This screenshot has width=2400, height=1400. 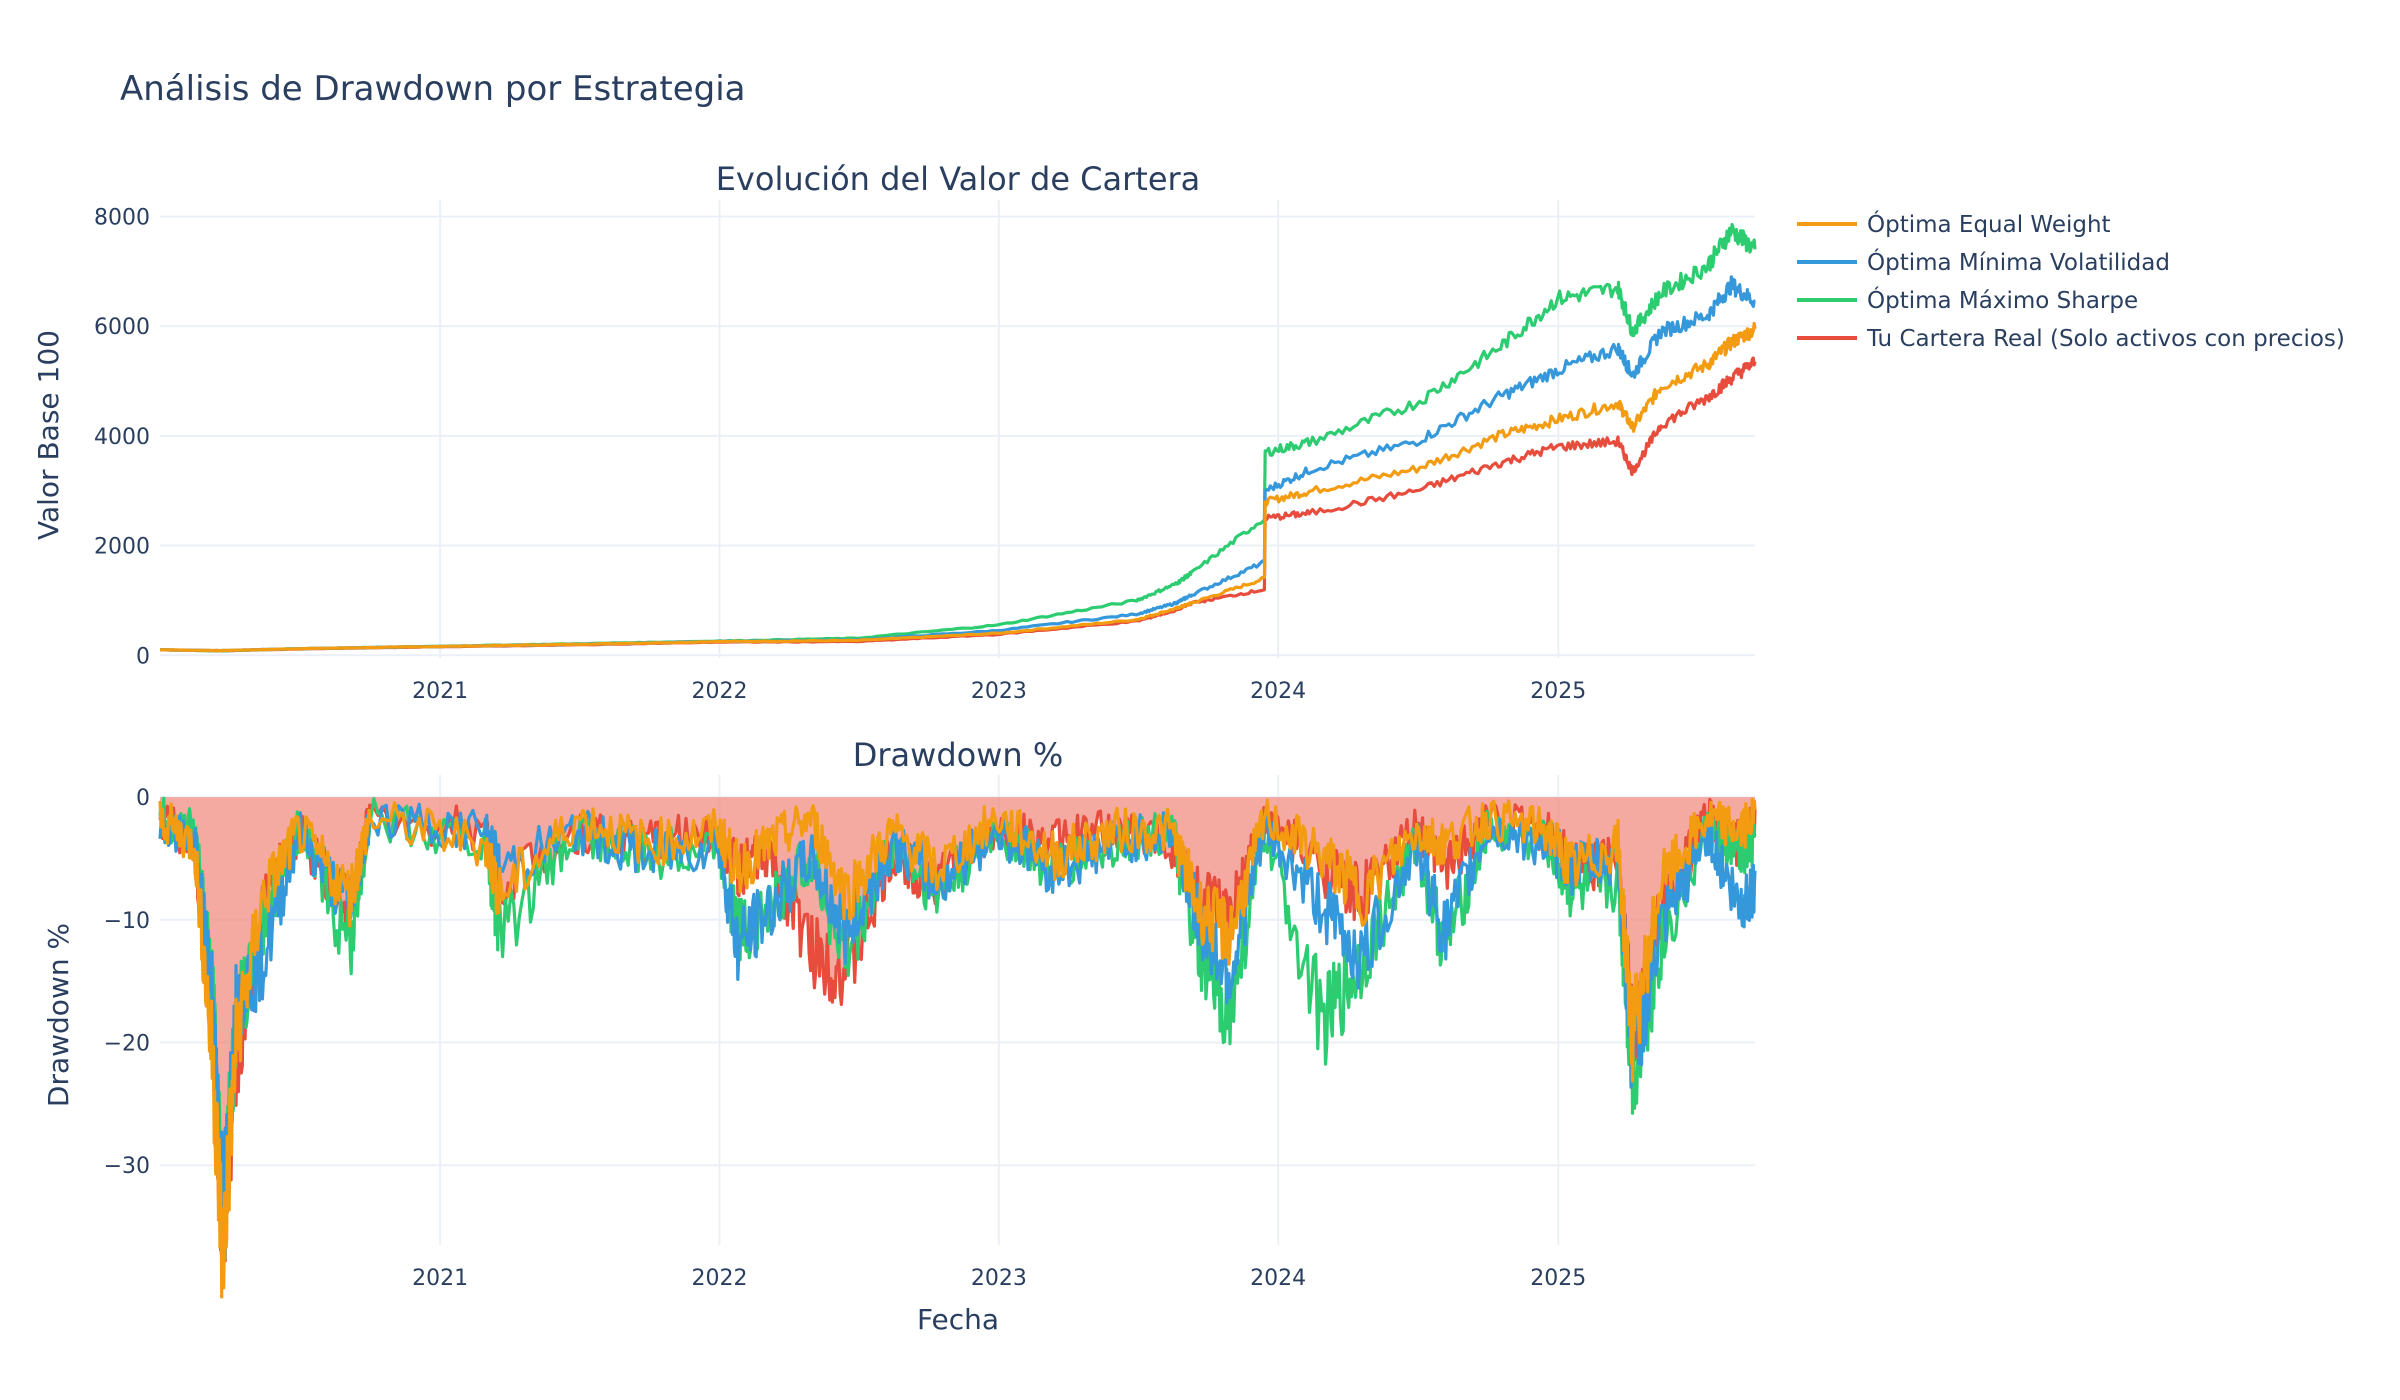 I want to click on top-y-axis-title: Valor Base 100, so click(x=48, y=435).